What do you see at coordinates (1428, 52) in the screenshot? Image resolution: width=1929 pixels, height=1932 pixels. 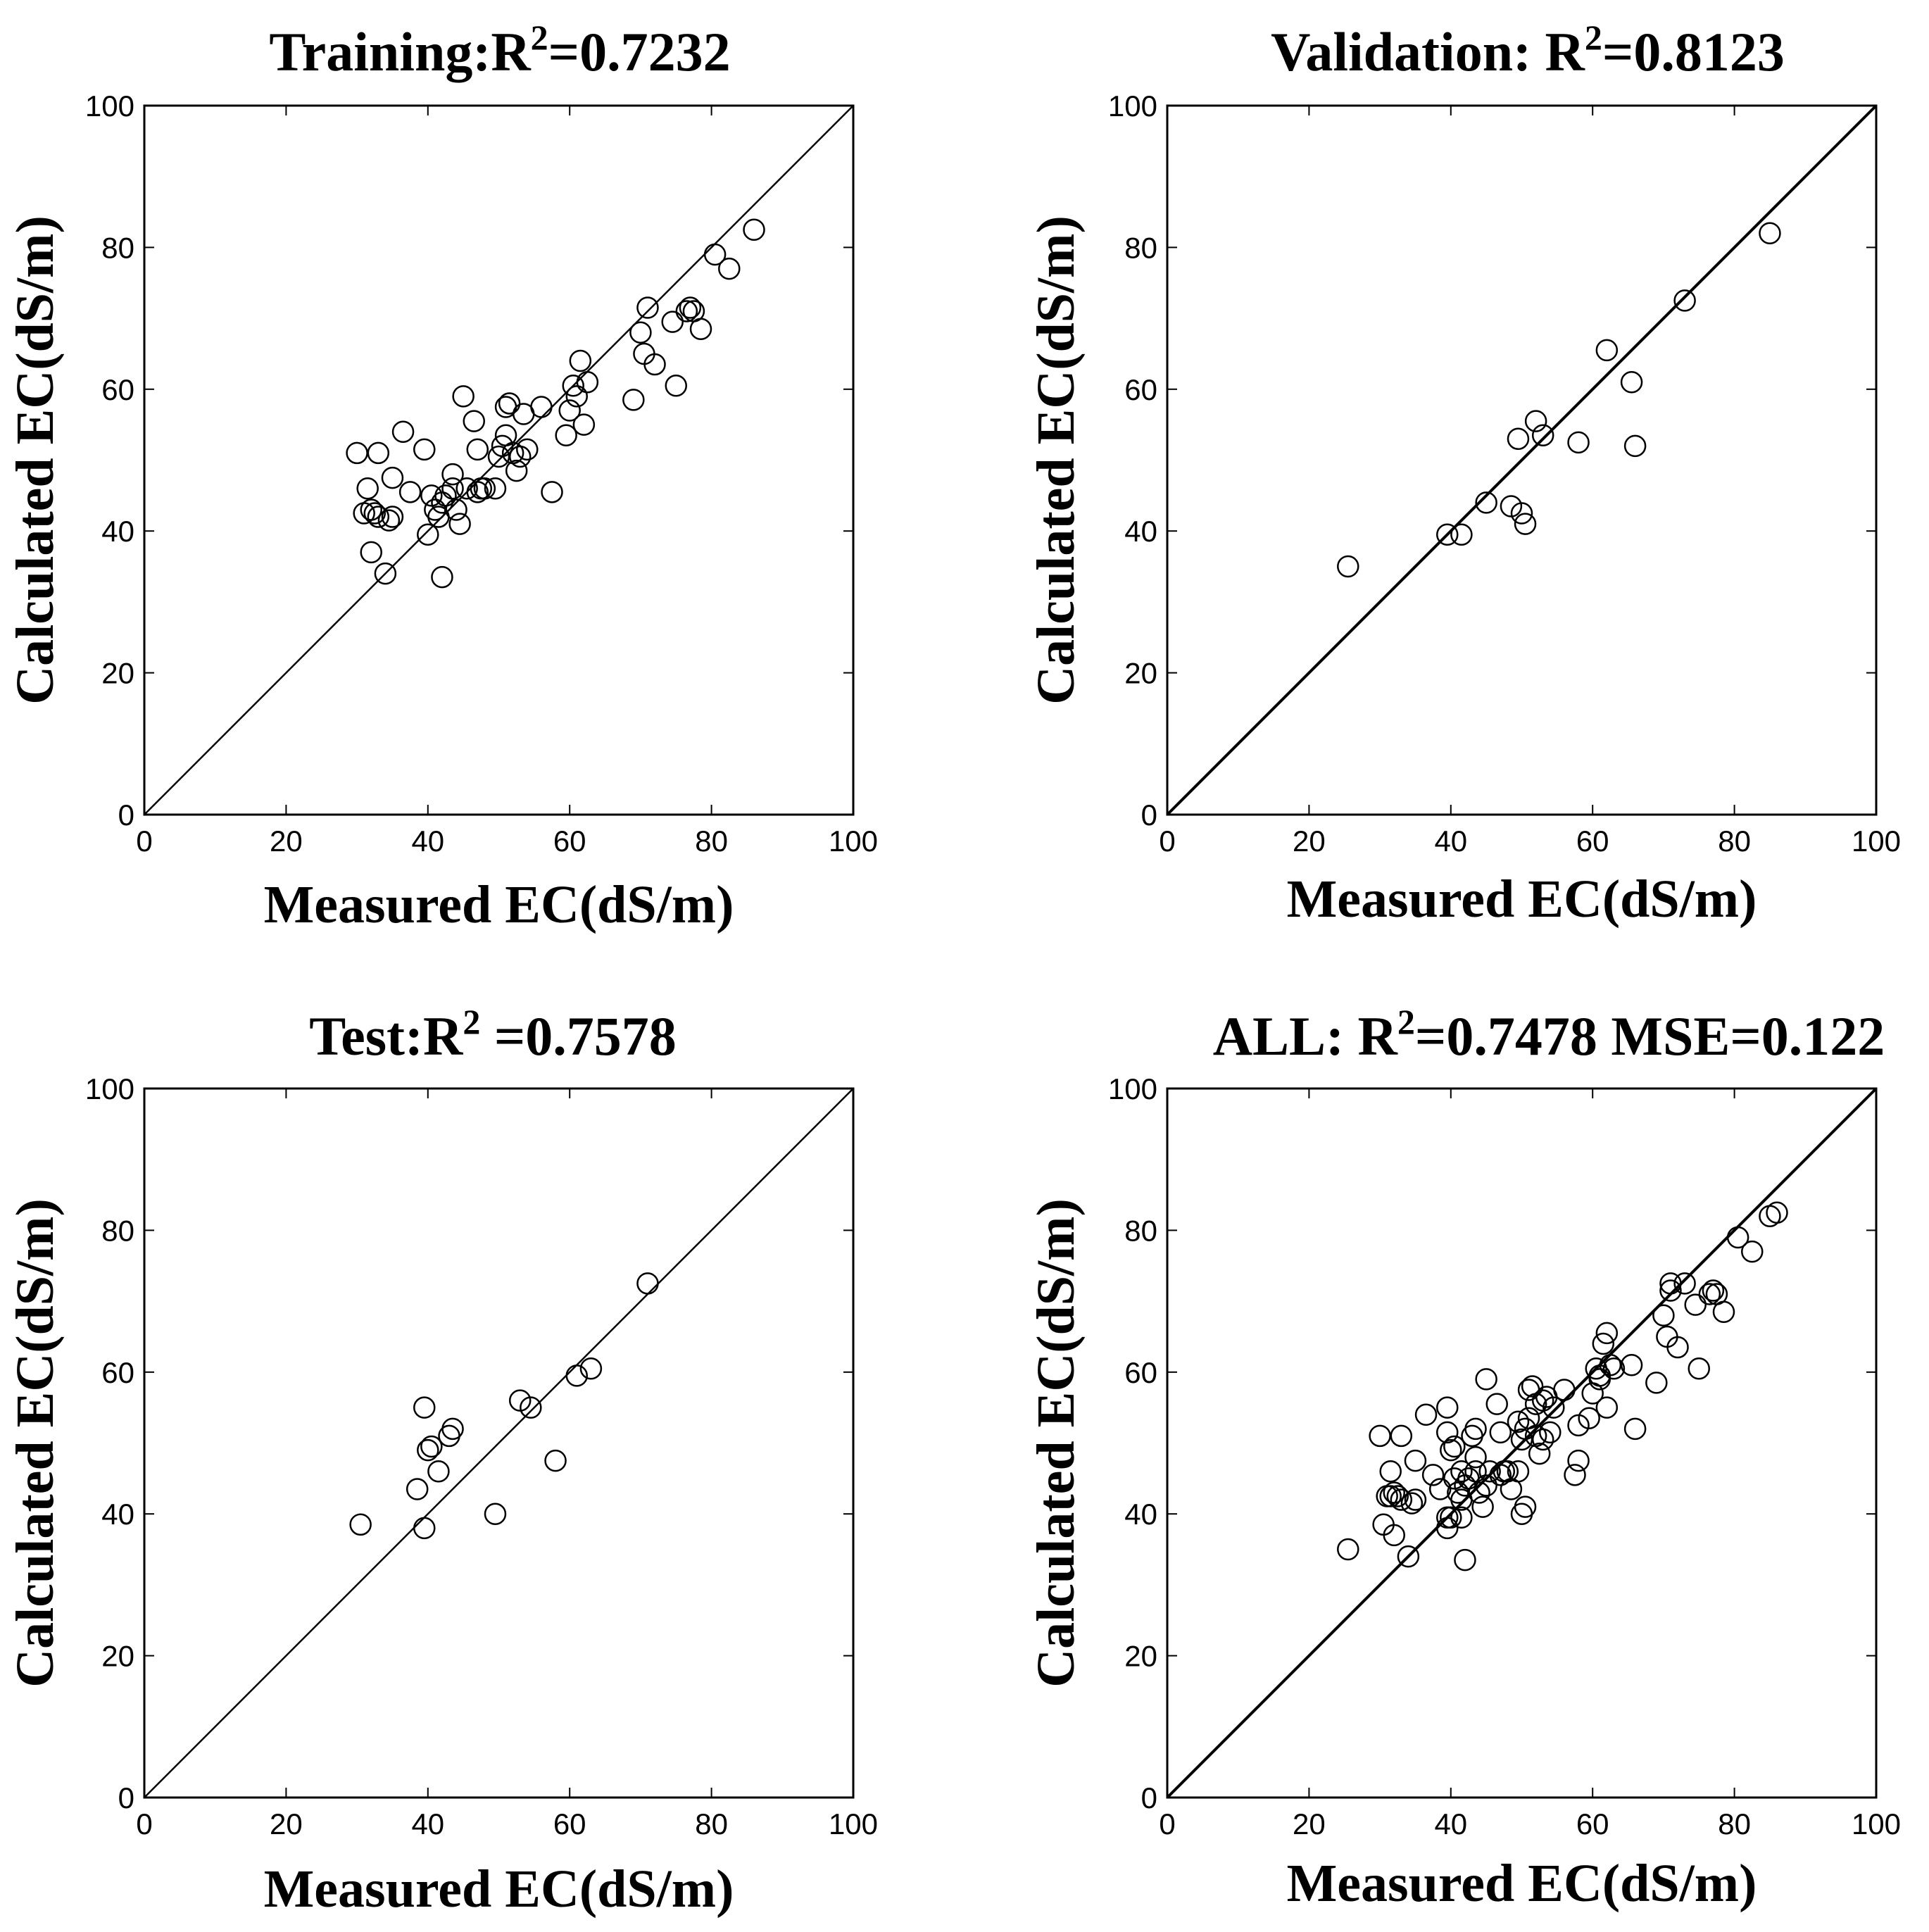 I see `chart-title-main: Validation: R` at bounding box center [1428, 52].